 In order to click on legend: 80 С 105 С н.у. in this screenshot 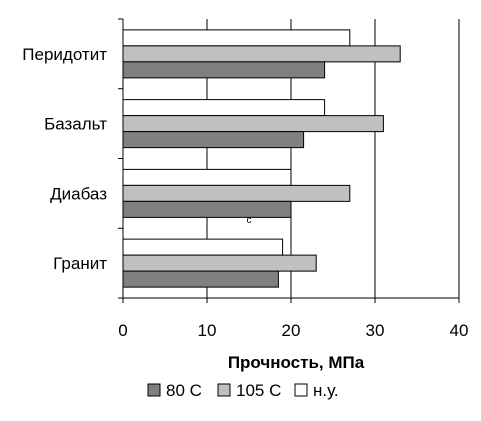, I will do `click(243, 390)`.